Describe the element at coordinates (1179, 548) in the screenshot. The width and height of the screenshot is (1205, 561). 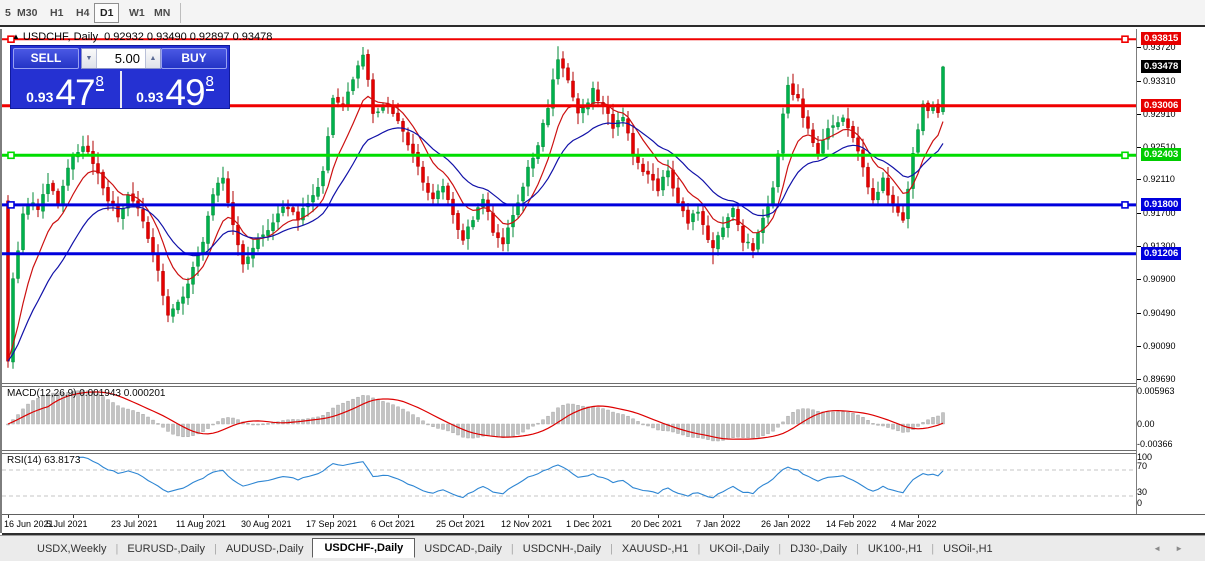
I see `tab-scroll-right-icon: ►` at that location.